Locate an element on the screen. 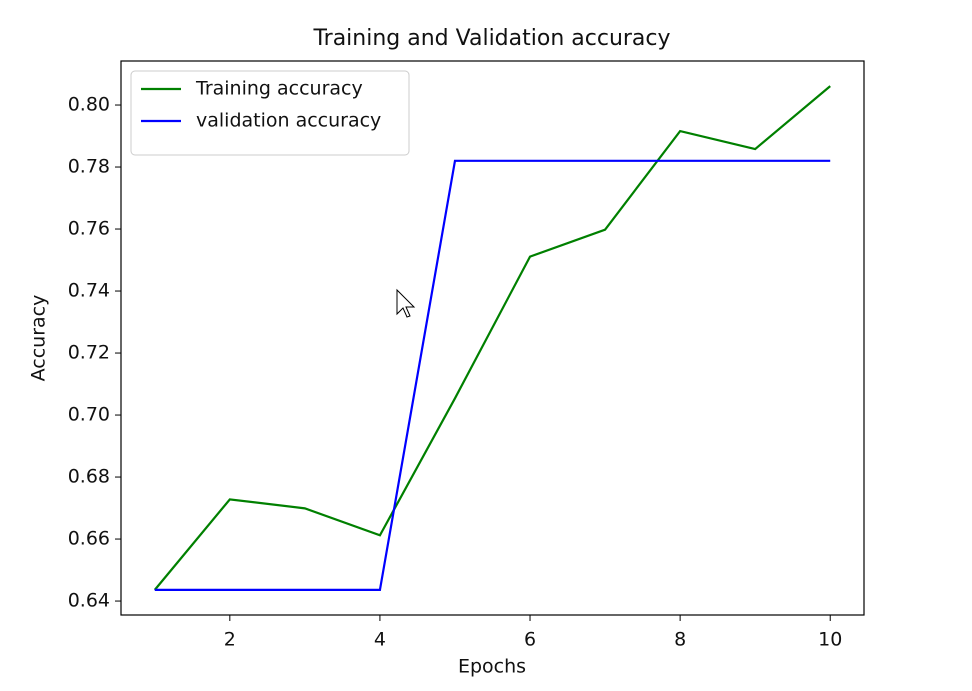  y-tick-label: 0.74 is located at coordinates (89, 291).